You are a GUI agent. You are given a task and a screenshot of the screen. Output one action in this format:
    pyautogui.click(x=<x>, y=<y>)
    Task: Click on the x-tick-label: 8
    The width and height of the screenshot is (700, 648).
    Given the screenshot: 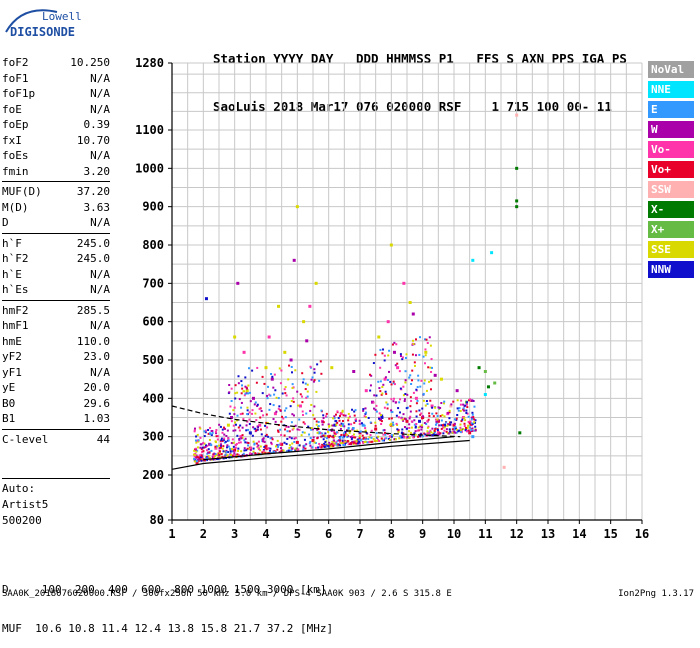 What is the action you would take?
    pyautogui.click(x=391, y=534)
    